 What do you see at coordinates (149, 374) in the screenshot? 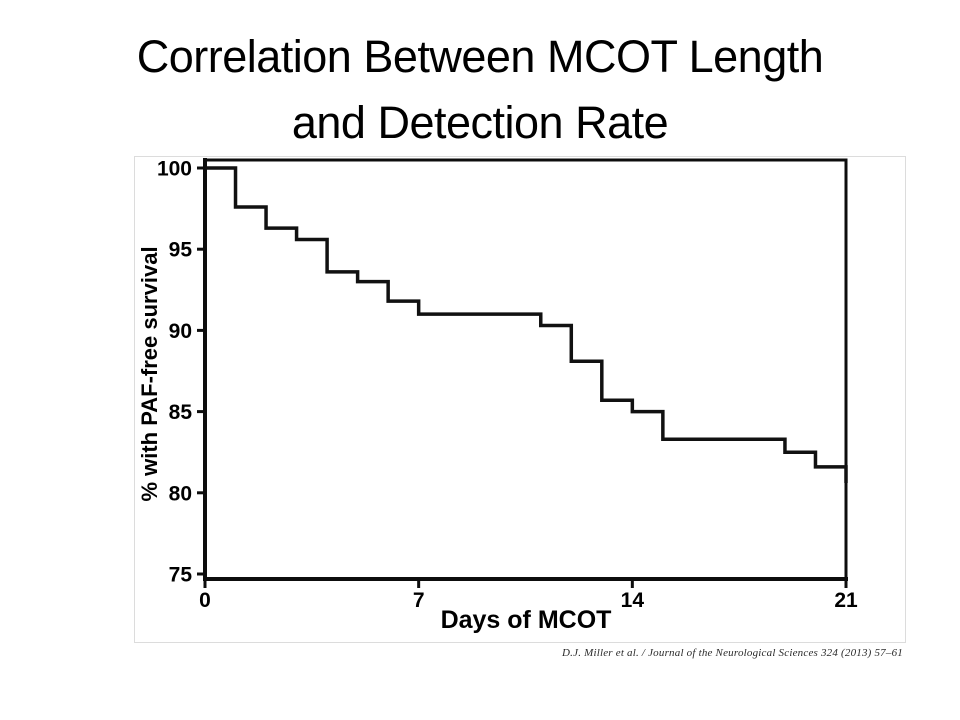
I see `y-axis-title: % with PAF-free survival` at bounding box center [149, 374].